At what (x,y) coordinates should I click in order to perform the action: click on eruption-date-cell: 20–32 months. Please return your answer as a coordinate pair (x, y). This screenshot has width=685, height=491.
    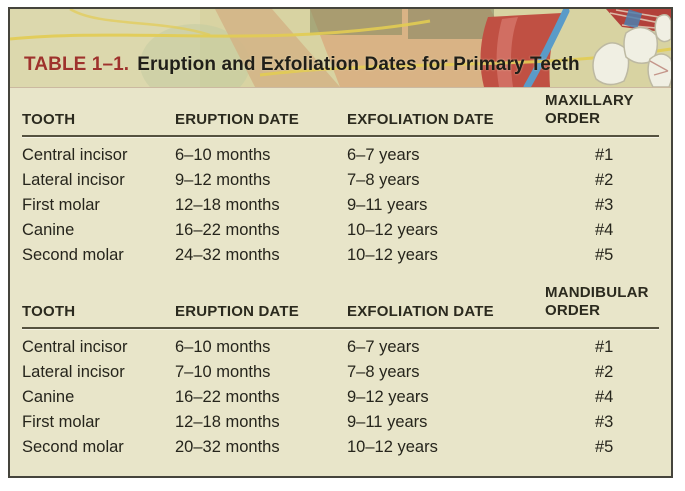
    Looking at the image, I should click on (227, 447).